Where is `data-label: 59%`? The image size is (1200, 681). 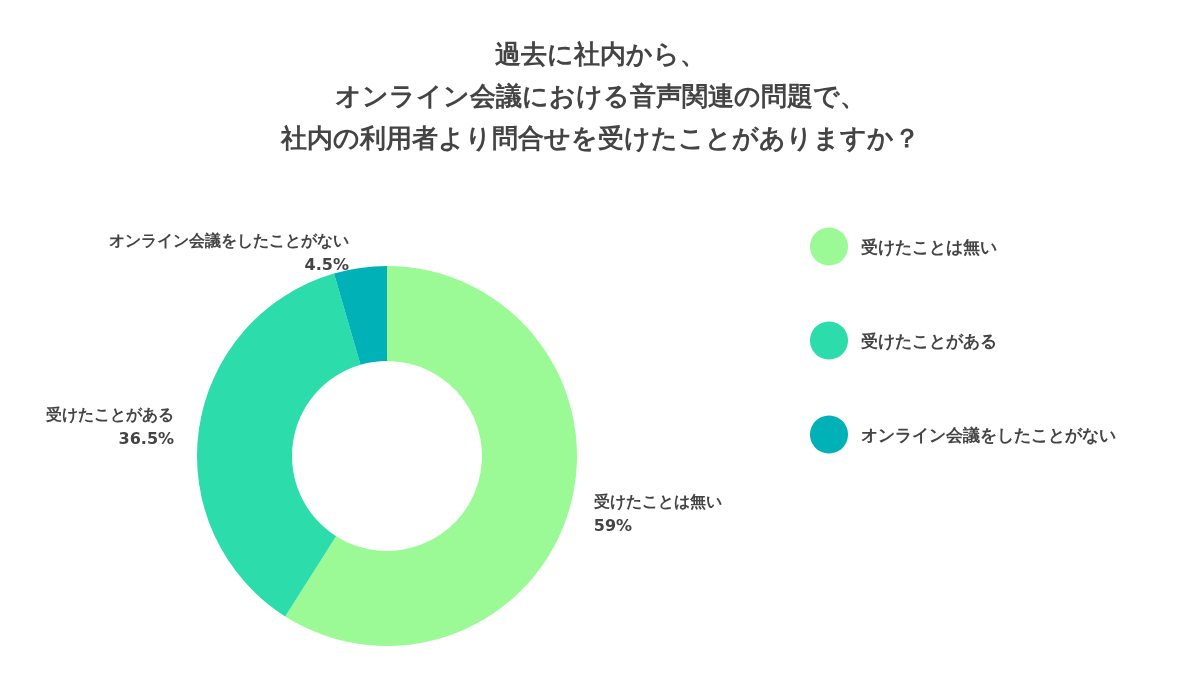
data-label: 59% is located at coordinates (613, 525).